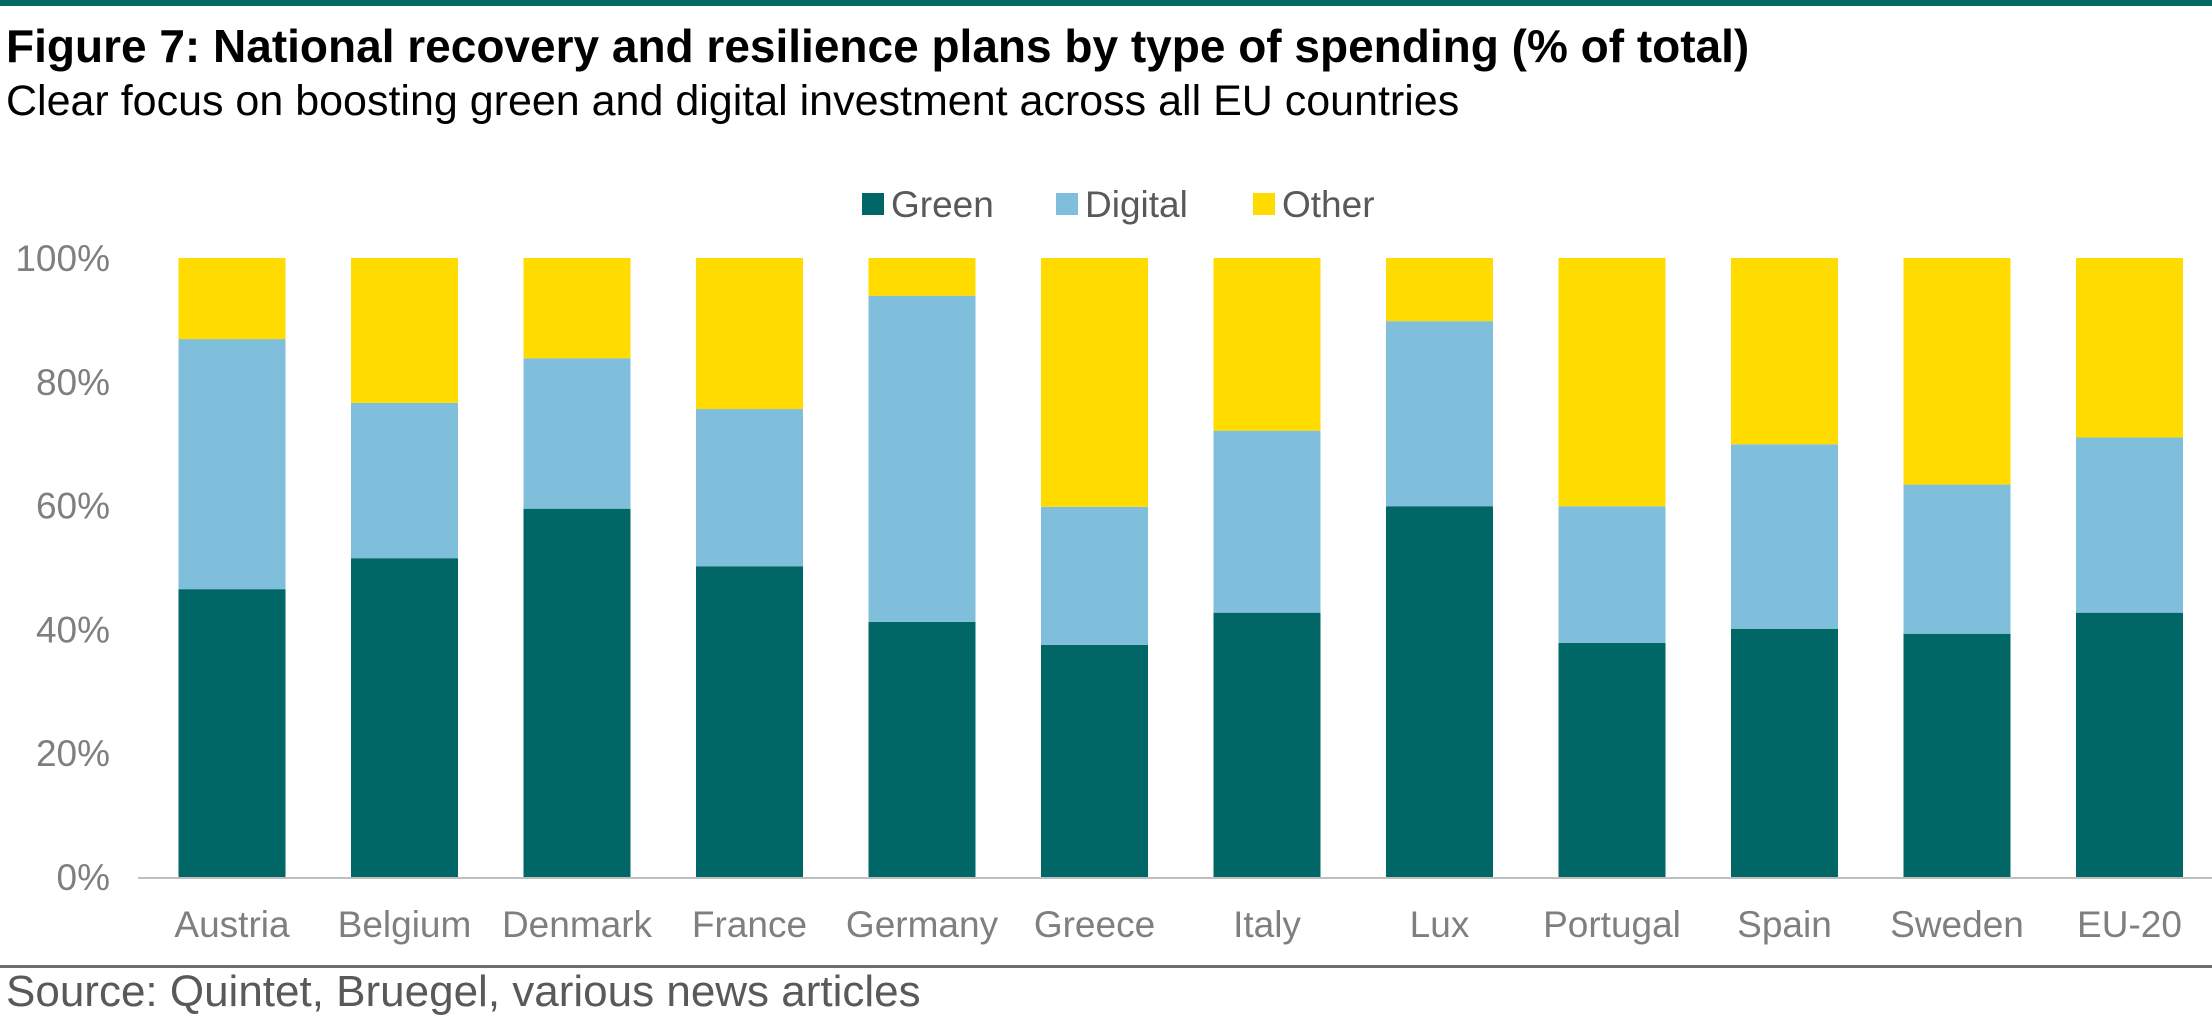 Image resolution: width=2212 pixels, height=1021 pixels. I want to click on bar-group-germany, so click(922, 567).